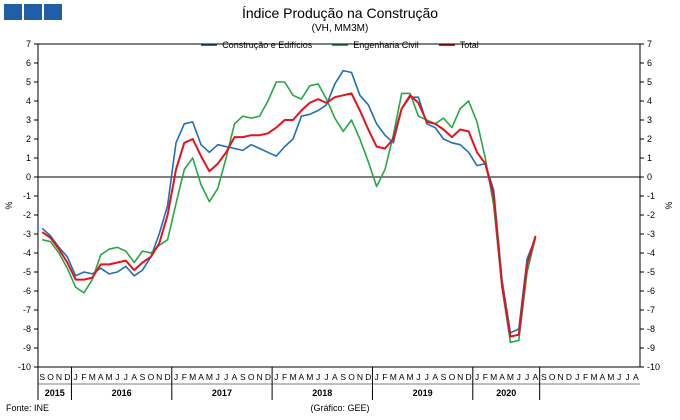  I want to click on x-year-label: 2017, so click(222, 393).